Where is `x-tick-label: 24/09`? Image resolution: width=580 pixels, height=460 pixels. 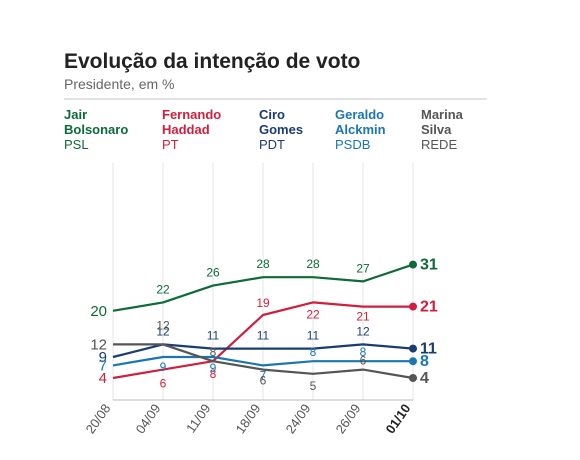 x-tick-label: 24/09 is located at coordinates (298, 418).